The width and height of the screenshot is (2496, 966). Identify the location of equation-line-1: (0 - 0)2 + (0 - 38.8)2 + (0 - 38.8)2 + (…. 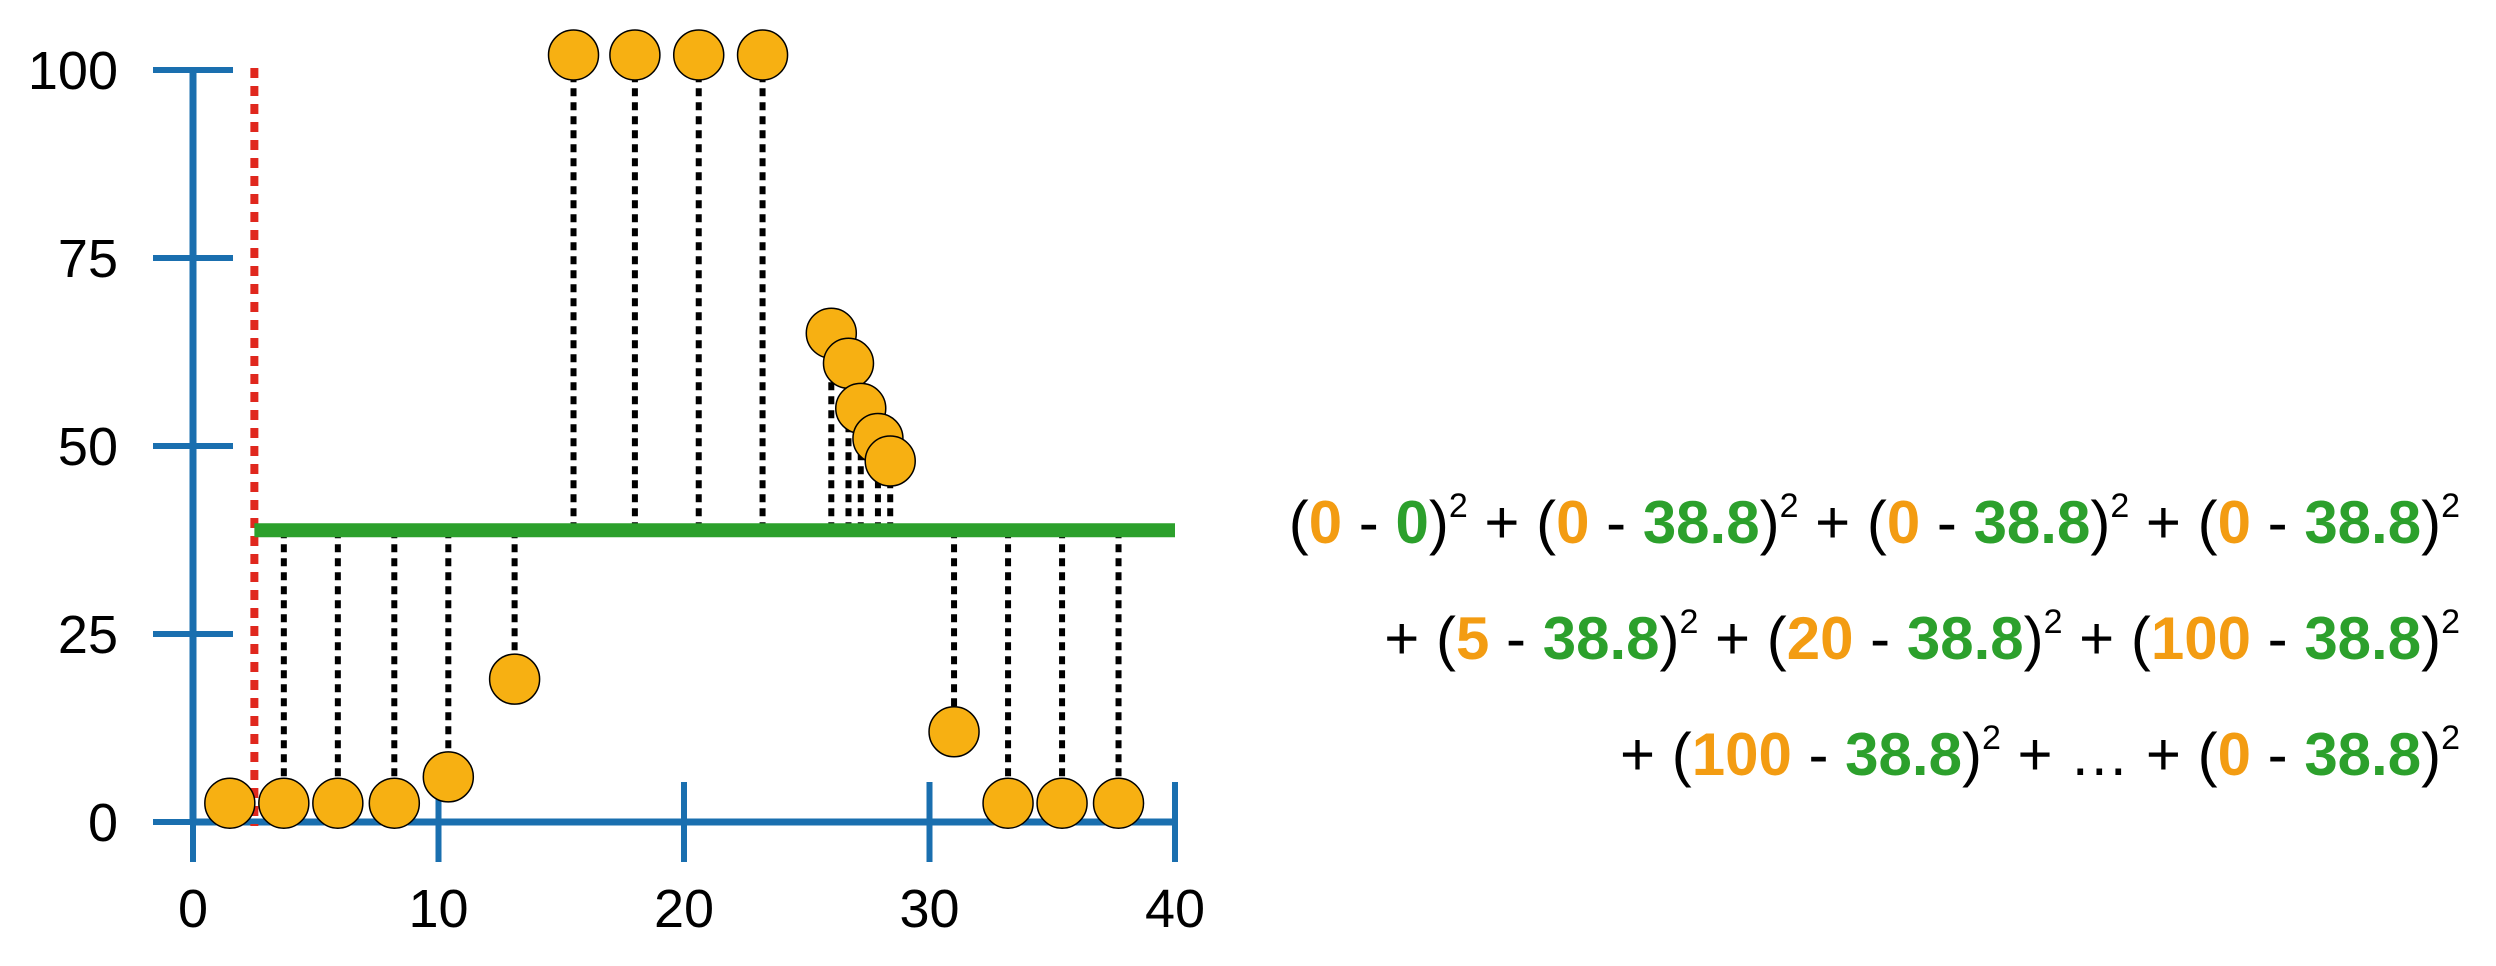
(1874, 521).